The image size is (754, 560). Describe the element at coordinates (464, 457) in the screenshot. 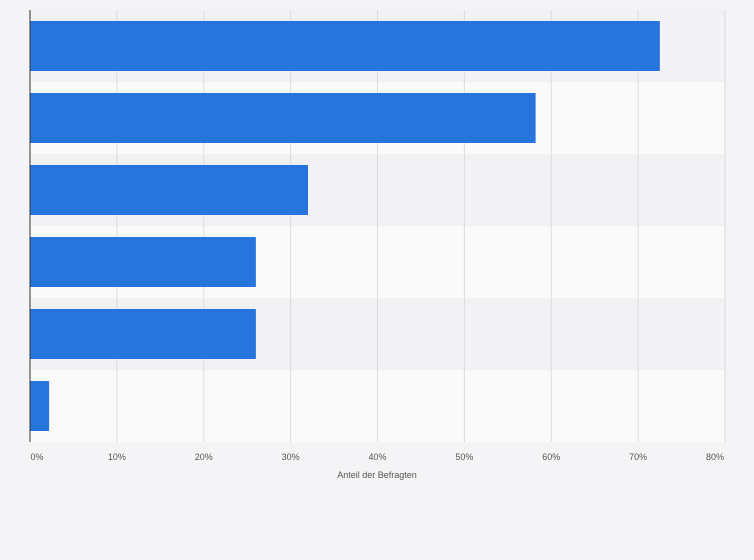

I see `x-tick-label: 50%` at that location.